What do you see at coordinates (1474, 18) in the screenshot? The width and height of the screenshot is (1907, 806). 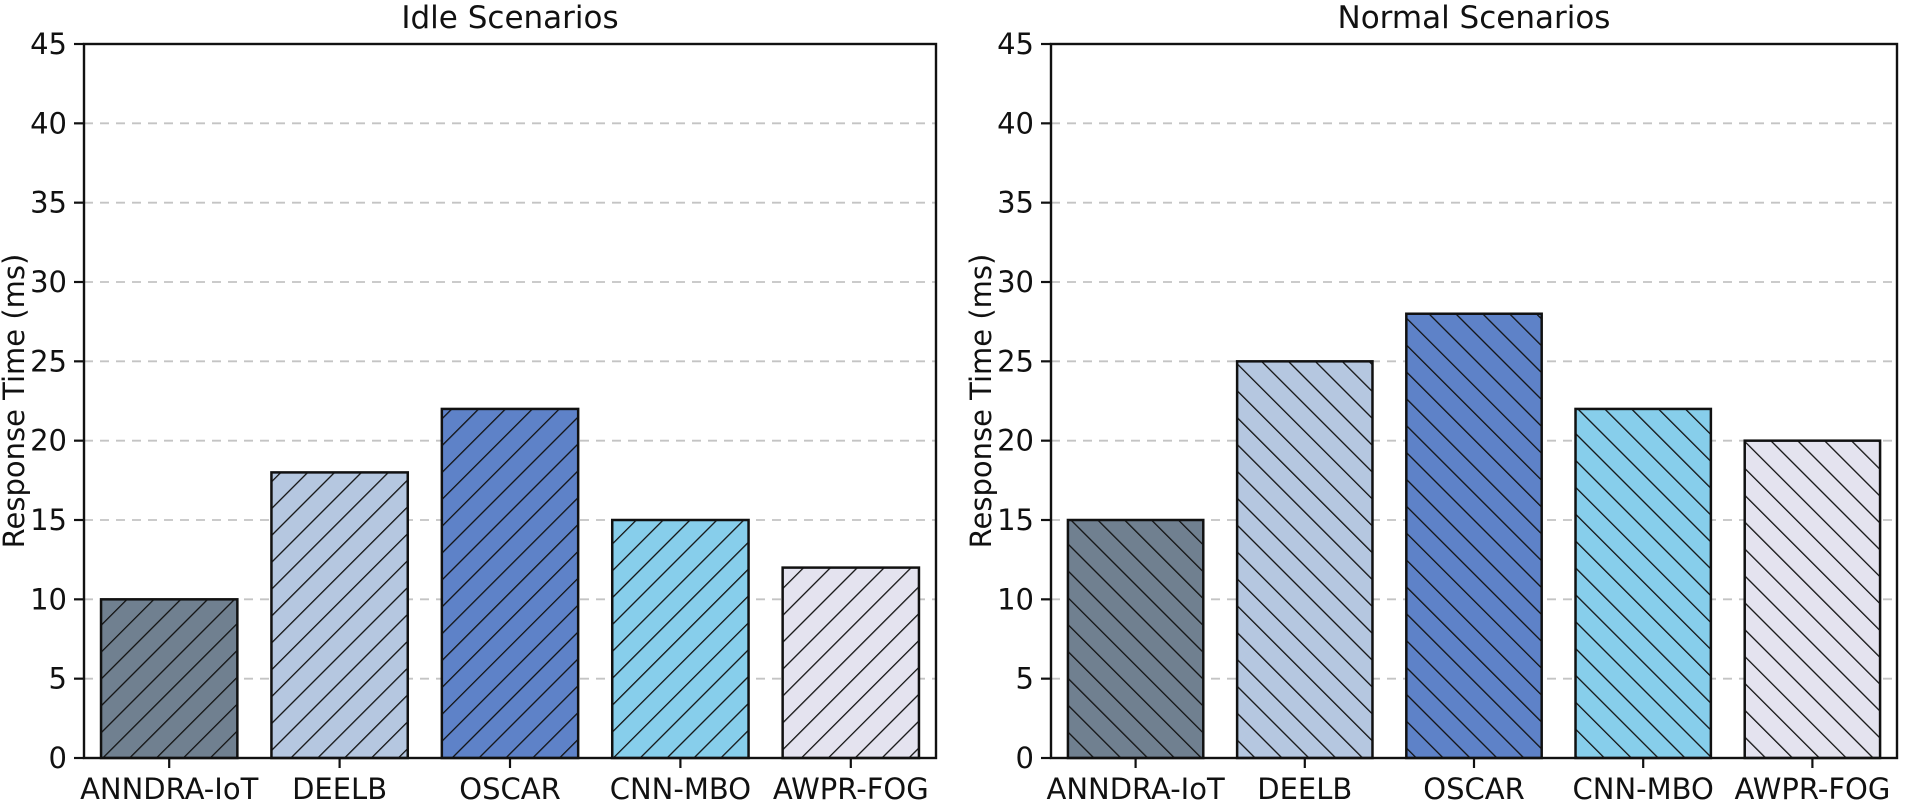 I see `chart-title: Normal Scenarios` at bounding box center [1474, 18].